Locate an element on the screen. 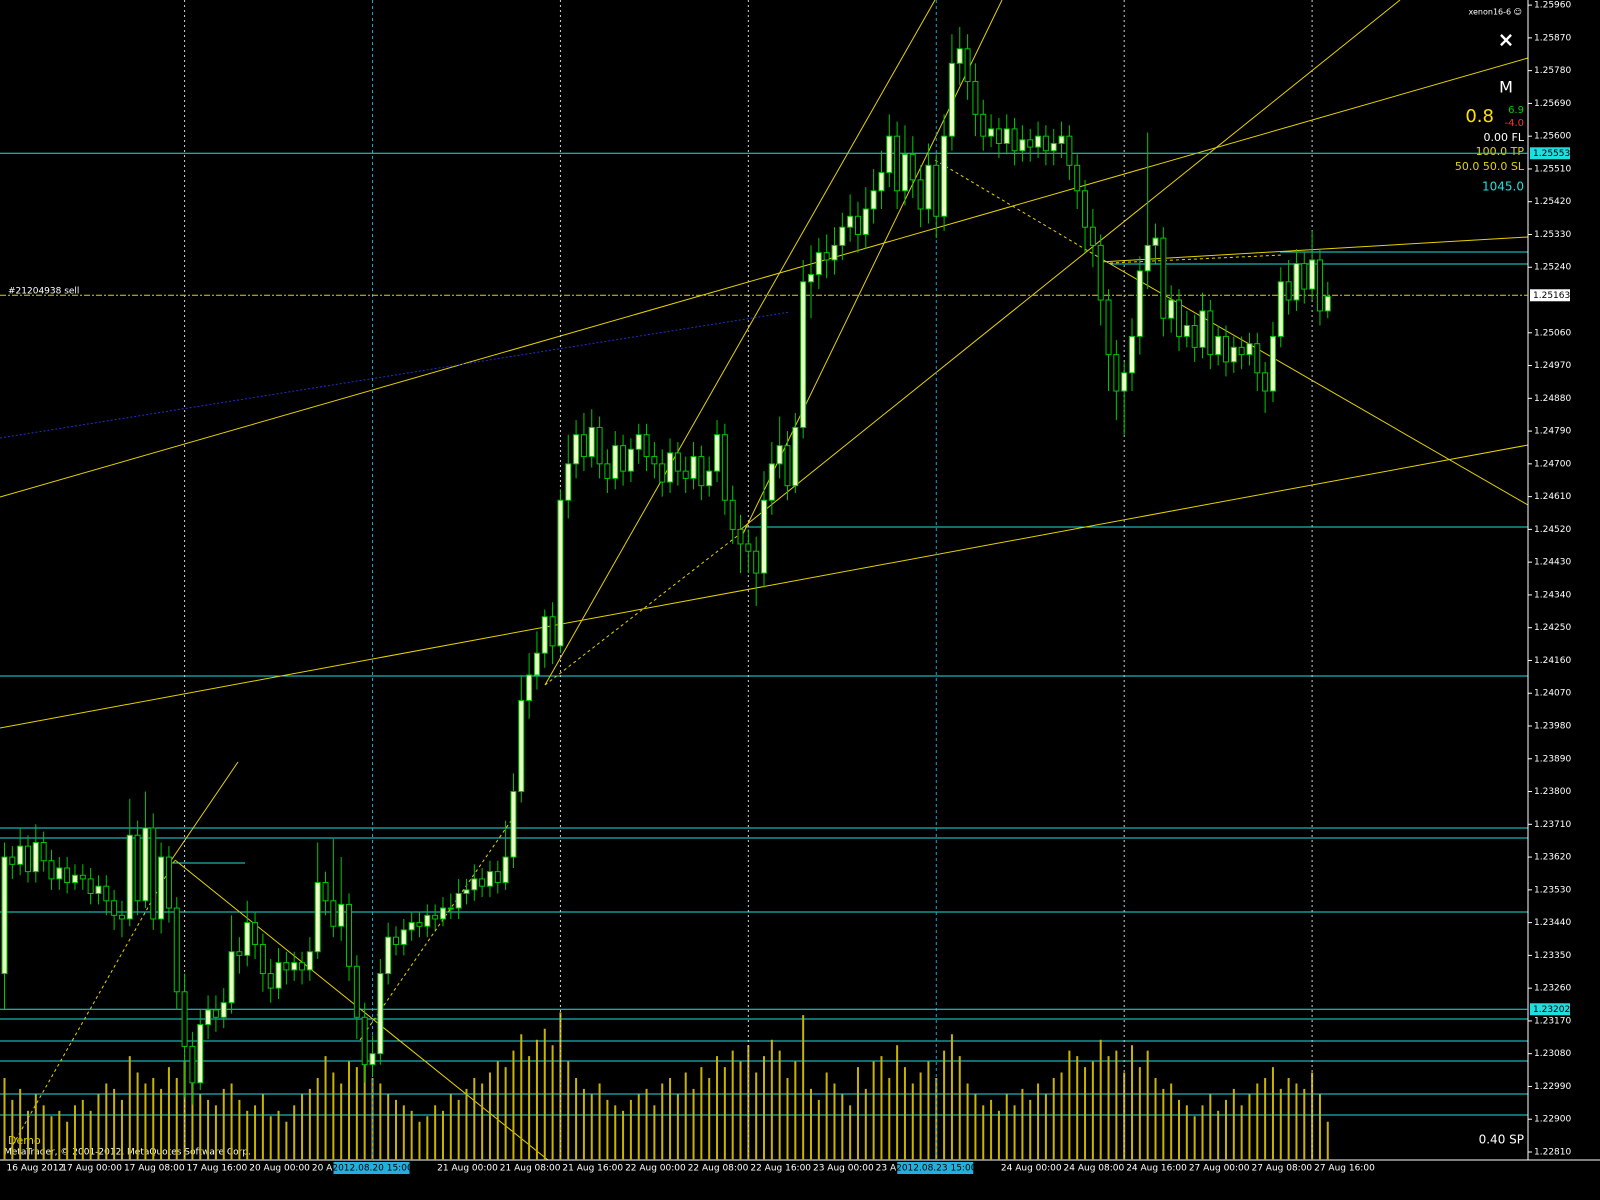 The image size is (1600, 1200). y-tick-label: 1.25870 is located at coordinates (1552, 38).